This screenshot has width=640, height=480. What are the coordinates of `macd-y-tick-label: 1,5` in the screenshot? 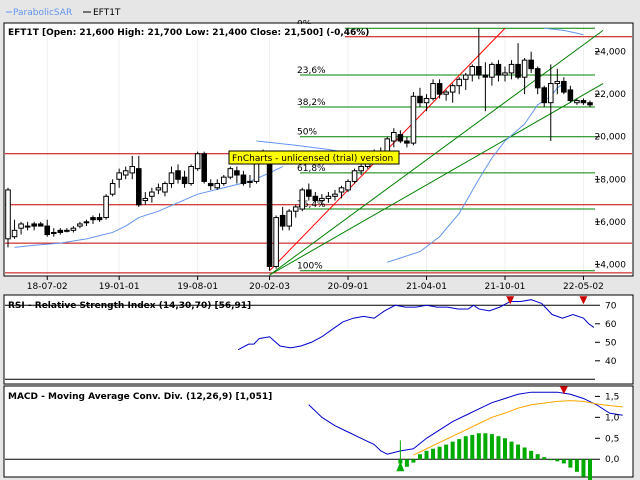 It's located at (612, 397).